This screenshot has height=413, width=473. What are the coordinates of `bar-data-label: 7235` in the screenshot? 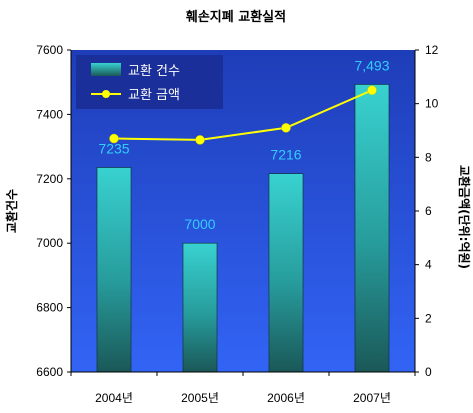 It's located at (113, 149).